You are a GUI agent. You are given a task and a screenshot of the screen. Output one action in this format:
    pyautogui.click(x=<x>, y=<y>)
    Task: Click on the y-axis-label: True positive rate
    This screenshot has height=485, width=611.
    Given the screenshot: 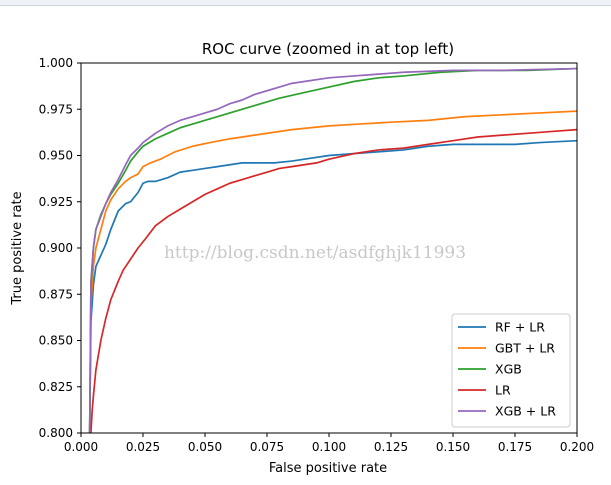 What is the action you would take?
    pyautogui.click(x=17, y=248)
    